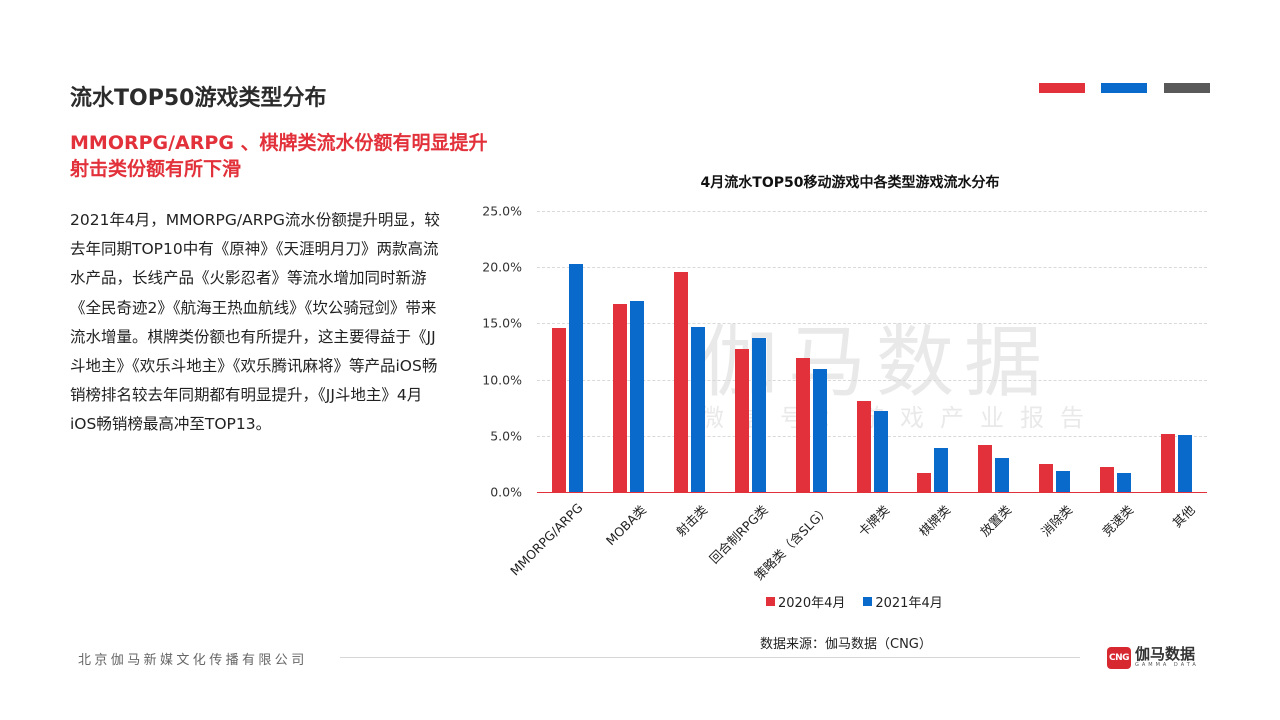 Image resolution: width=1280 pixels, height=720 pixels. I want to click on footer-divider, so click(710, 657).